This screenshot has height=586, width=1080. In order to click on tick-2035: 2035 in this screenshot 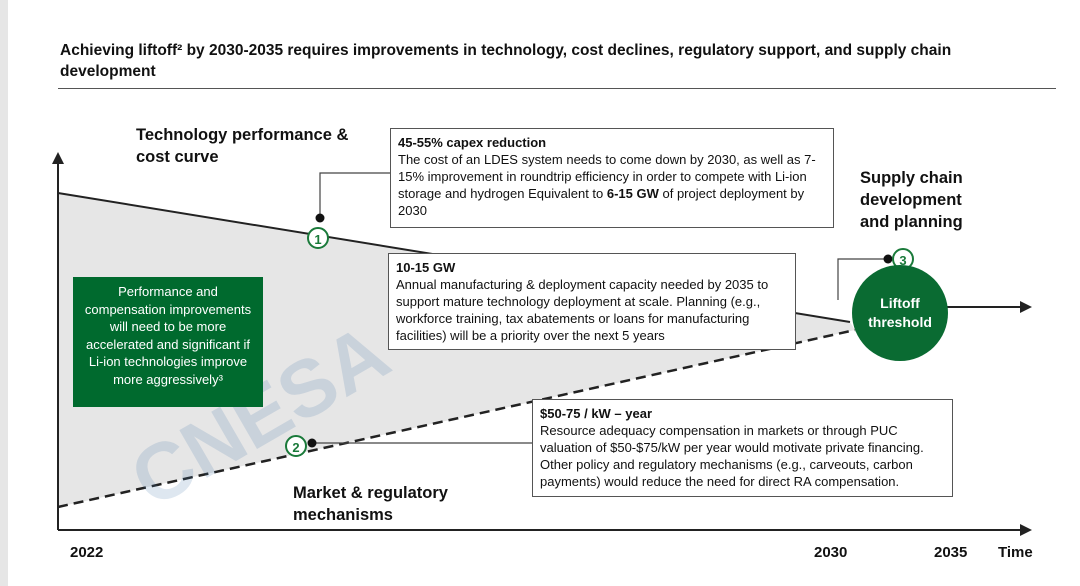, I will do `click(951, 552)`.